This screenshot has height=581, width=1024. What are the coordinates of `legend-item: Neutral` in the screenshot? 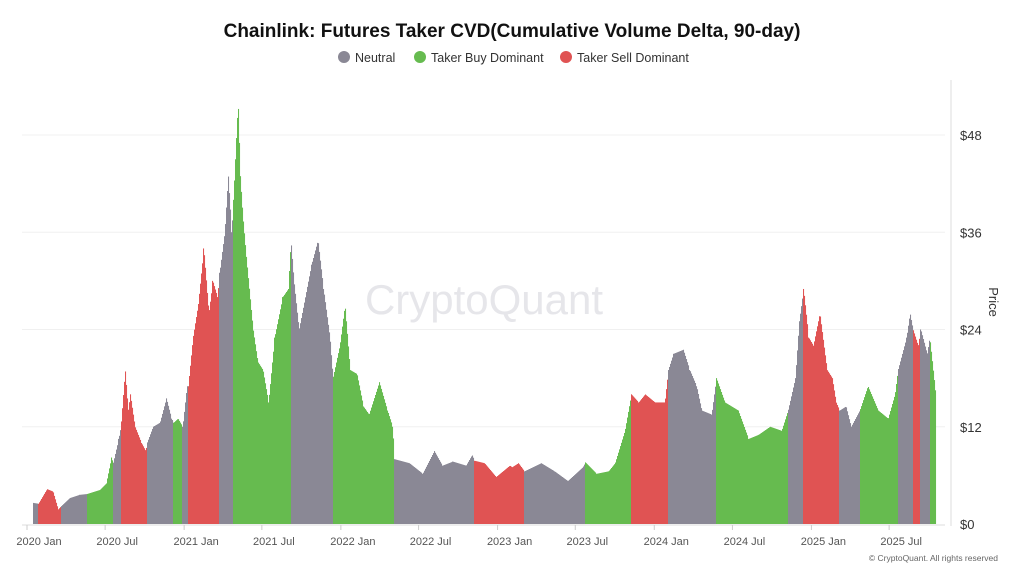 It's located at (366, 58).